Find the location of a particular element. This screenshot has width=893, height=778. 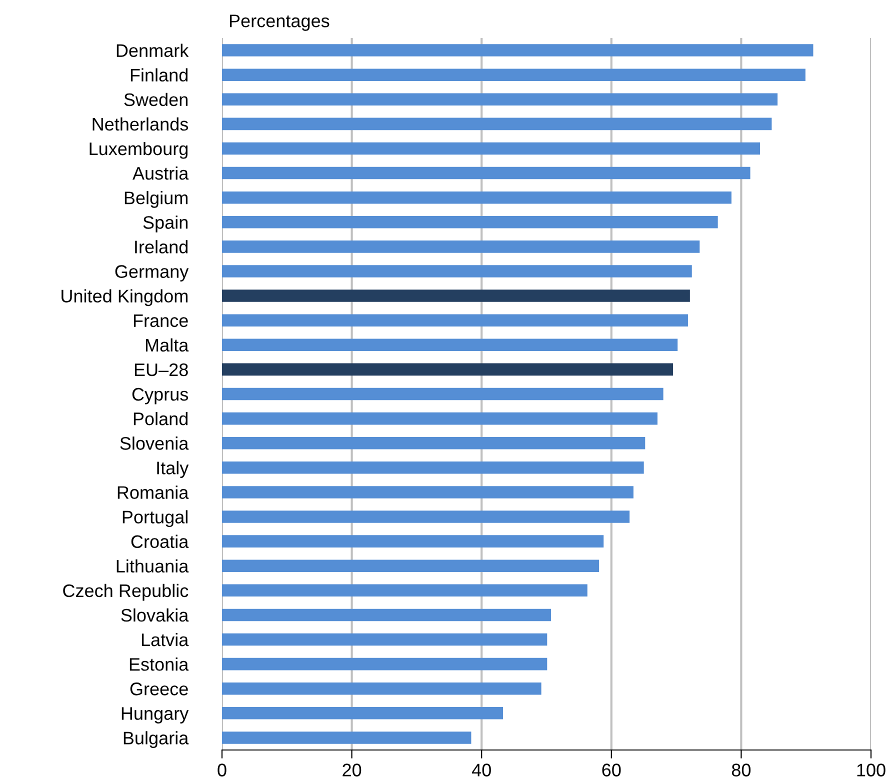

y-tick-label: Czech Republic is located at coordinates (125, 592).